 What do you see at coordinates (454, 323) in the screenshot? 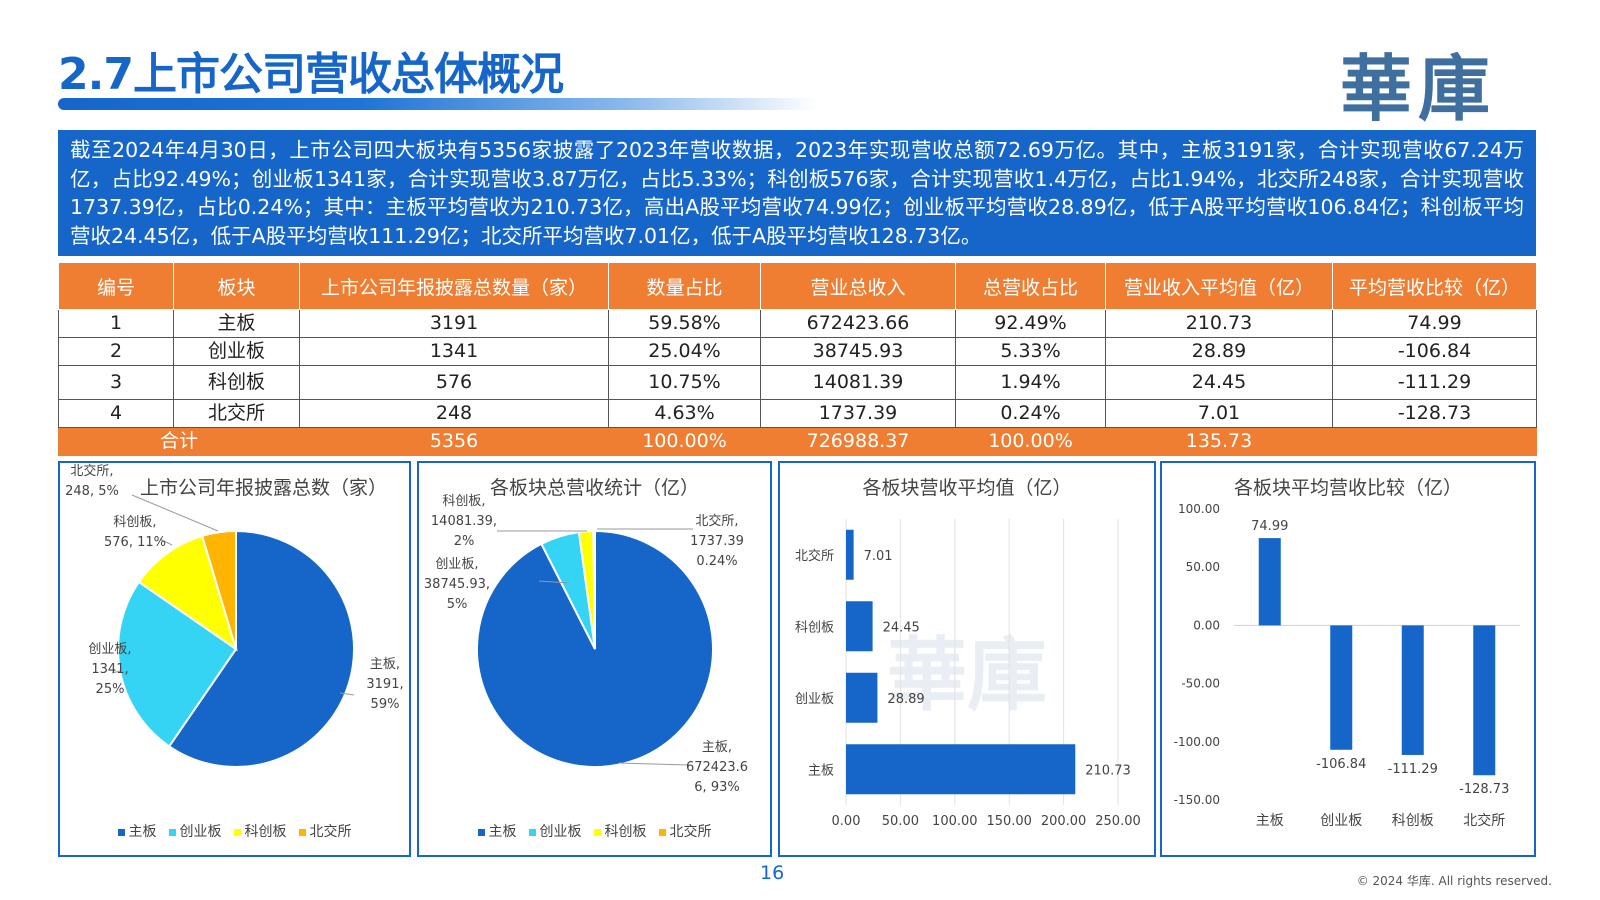
I see `table-cell: 3191` at bounding box center [454, 323].